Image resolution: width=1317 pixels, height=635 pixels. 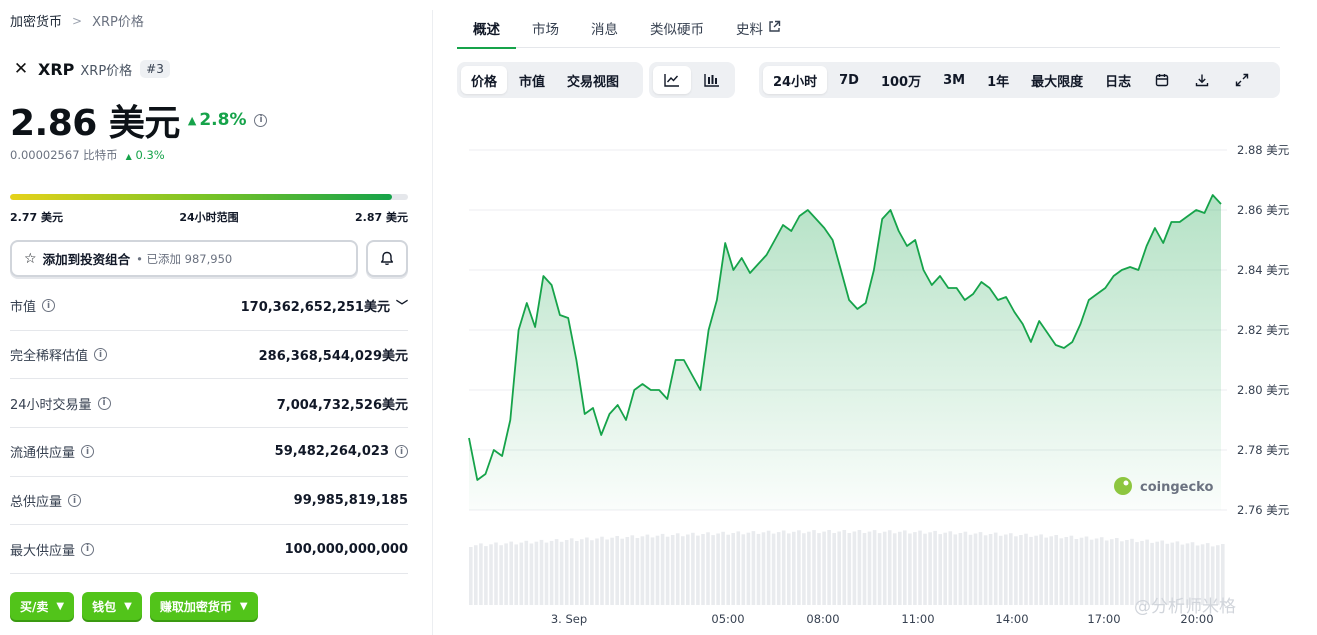 I want to click on add-to-portfolio-button: ☆ 添加到投资组合 • 已添加 987,950, so click(x=184, y=258).